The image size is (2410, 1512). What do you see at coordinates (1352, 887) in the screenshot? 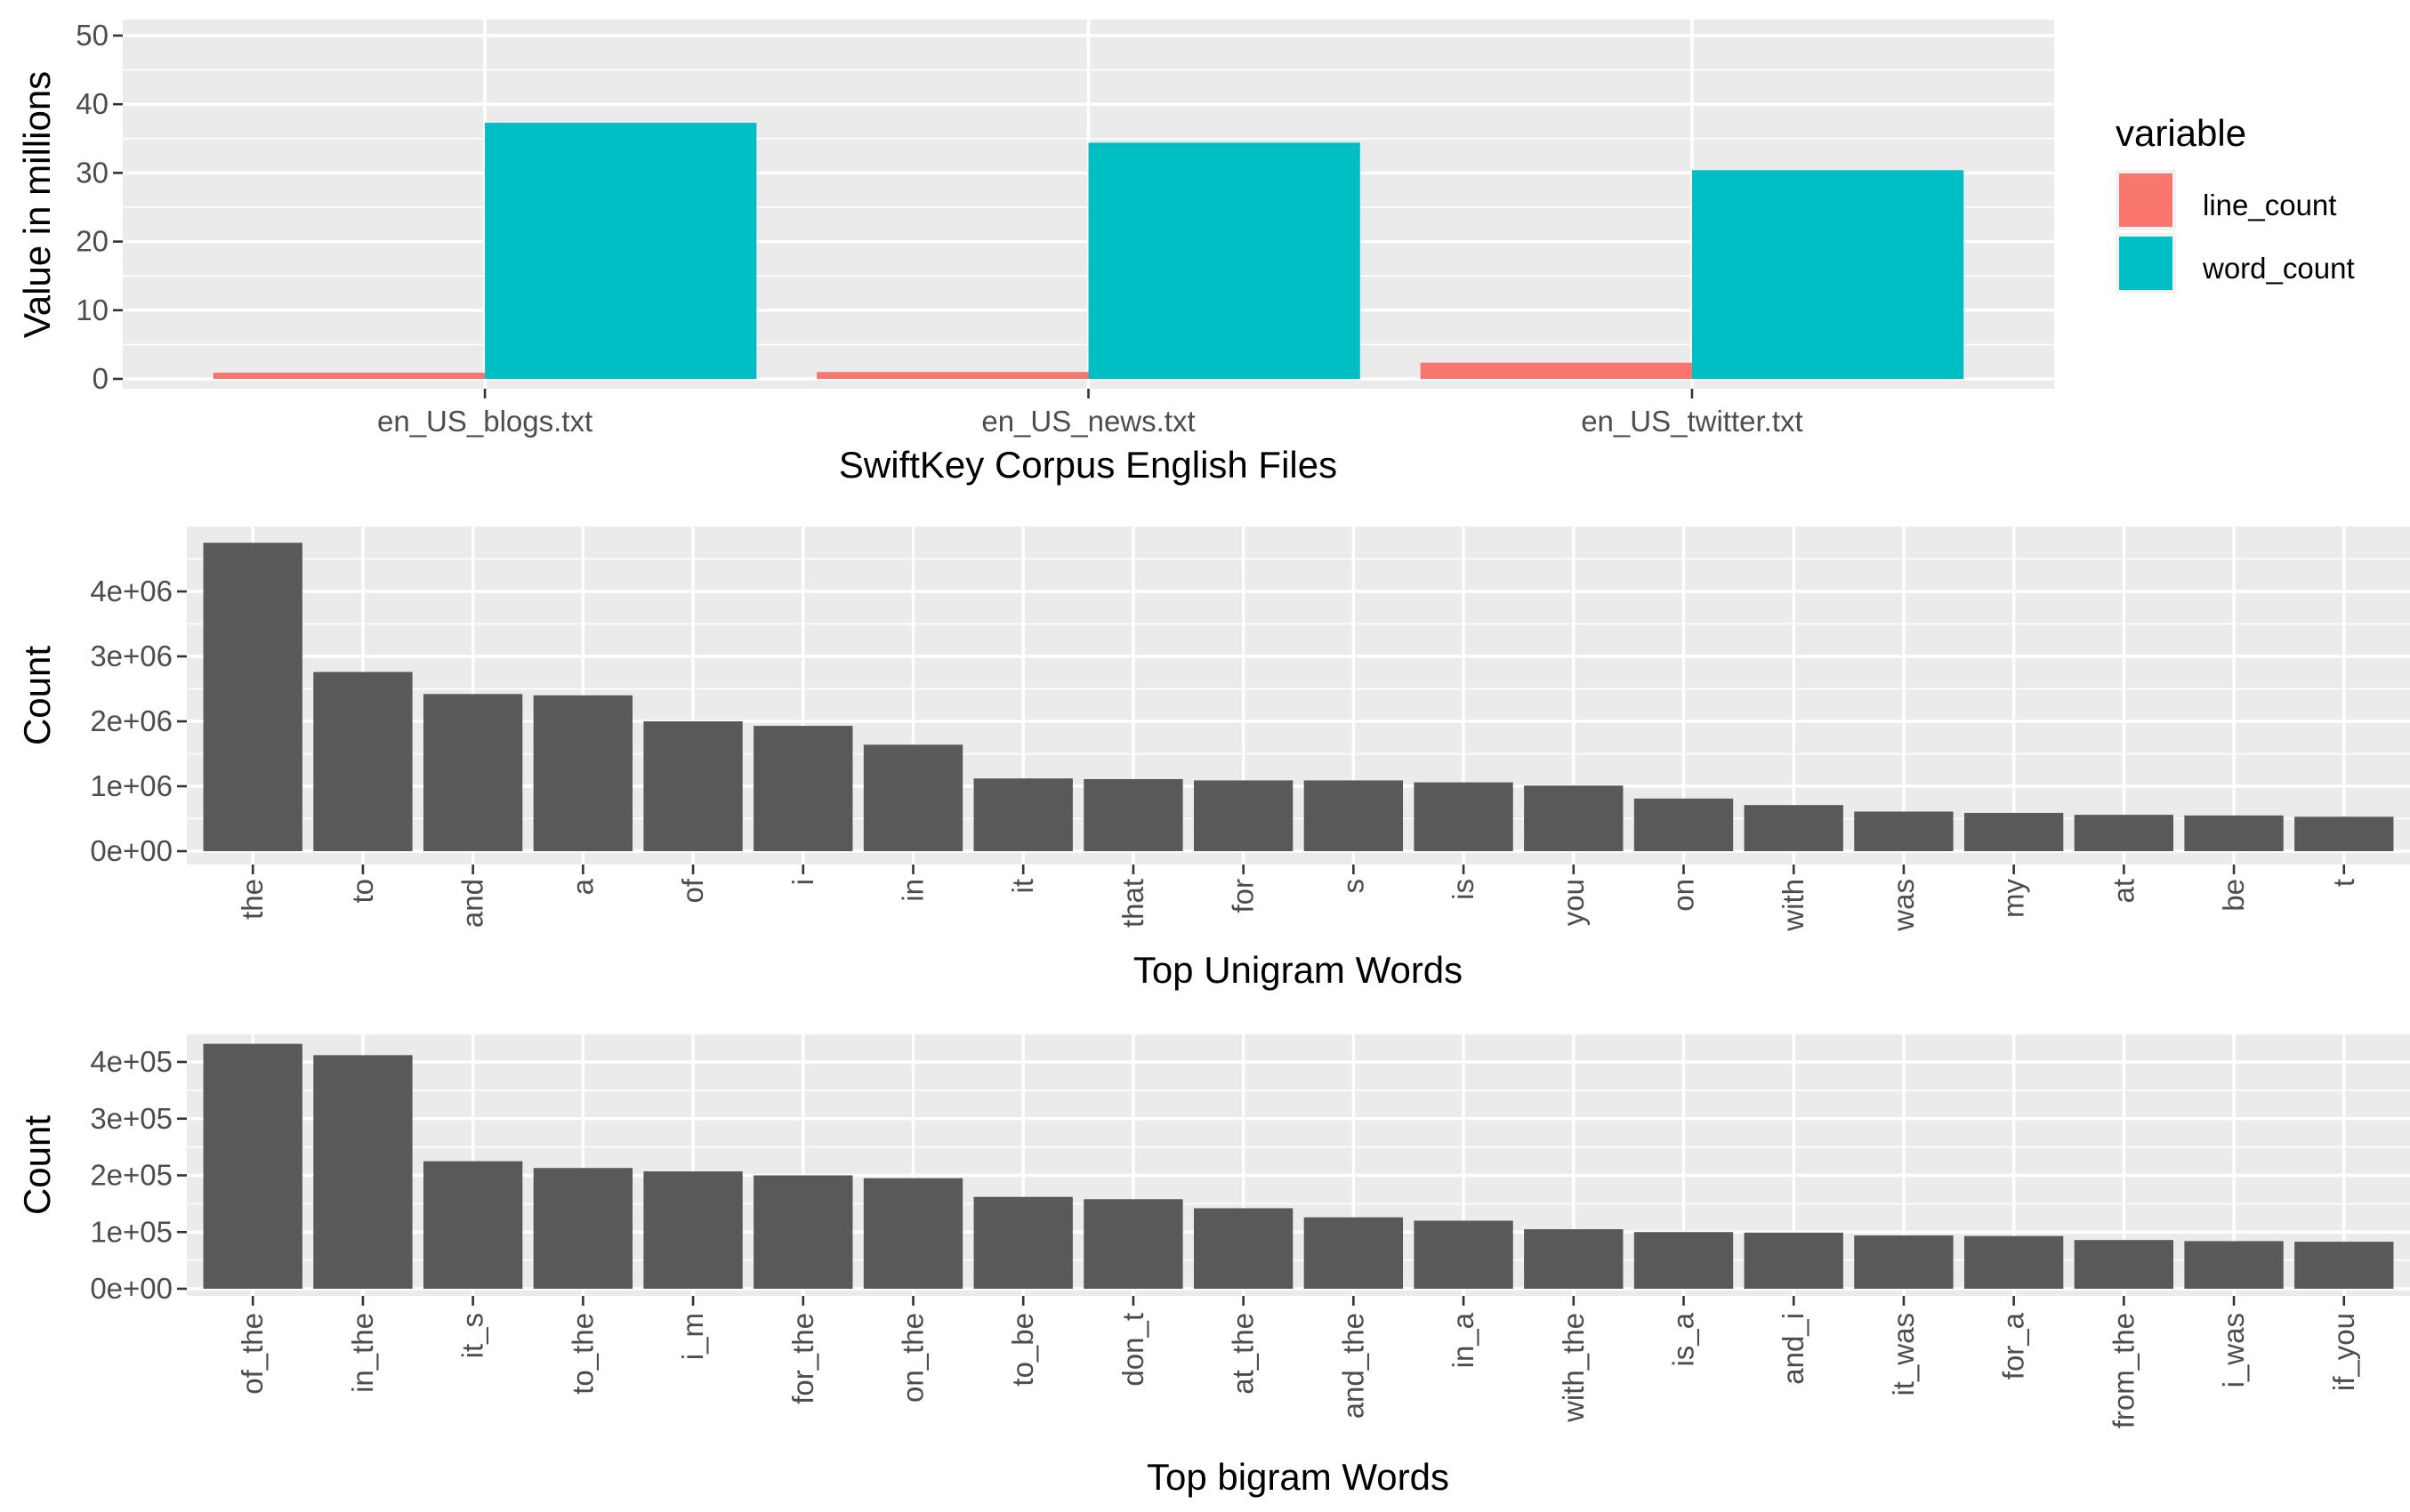
I see `x-tick-label-s: s` at bounding box center [1352, 887].